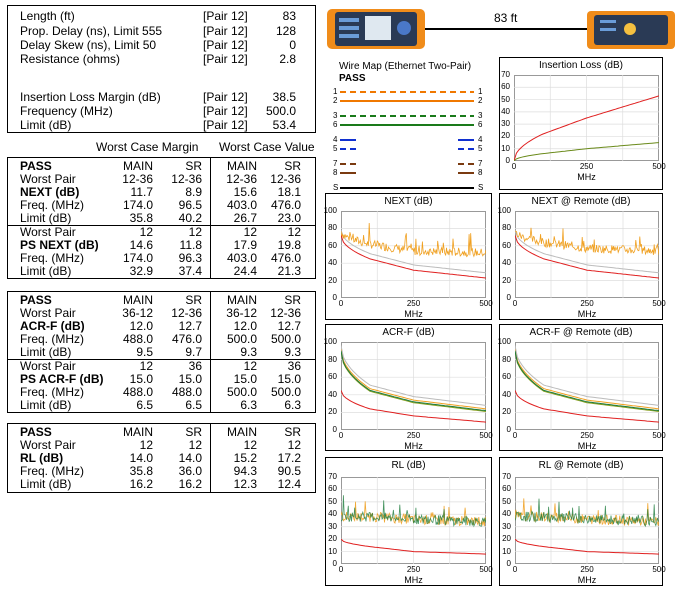 Image resolution: width=691 pixels, height=600 pixels. Describe the element at coordinates (501, 29) in the screenshot. I see `device-diagram` at that location.